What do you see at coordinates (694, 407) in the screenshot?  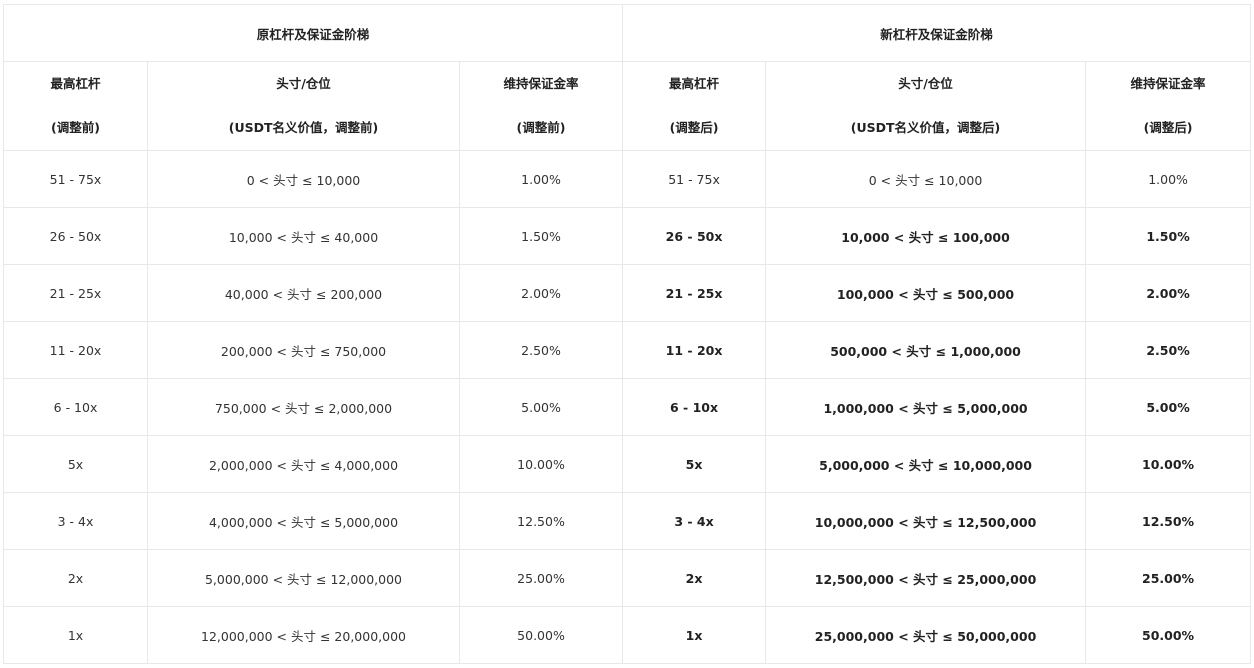 I see `cell-max-leverage-after: 6 - 10x` at bounding box center [694, 407].